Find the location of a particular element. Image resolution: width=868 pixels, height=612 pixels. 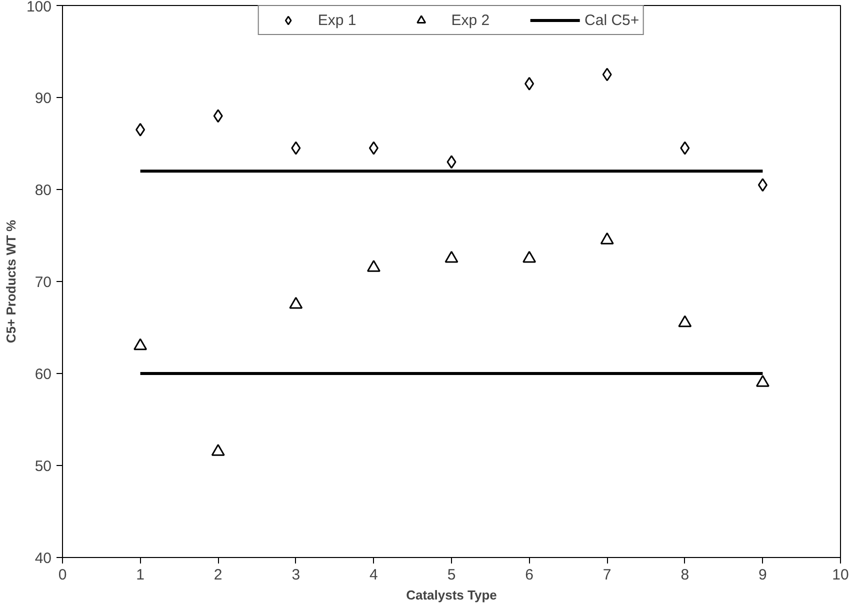

y-axis-title: C5+ Products WT % is located at coordinates (10, 281).